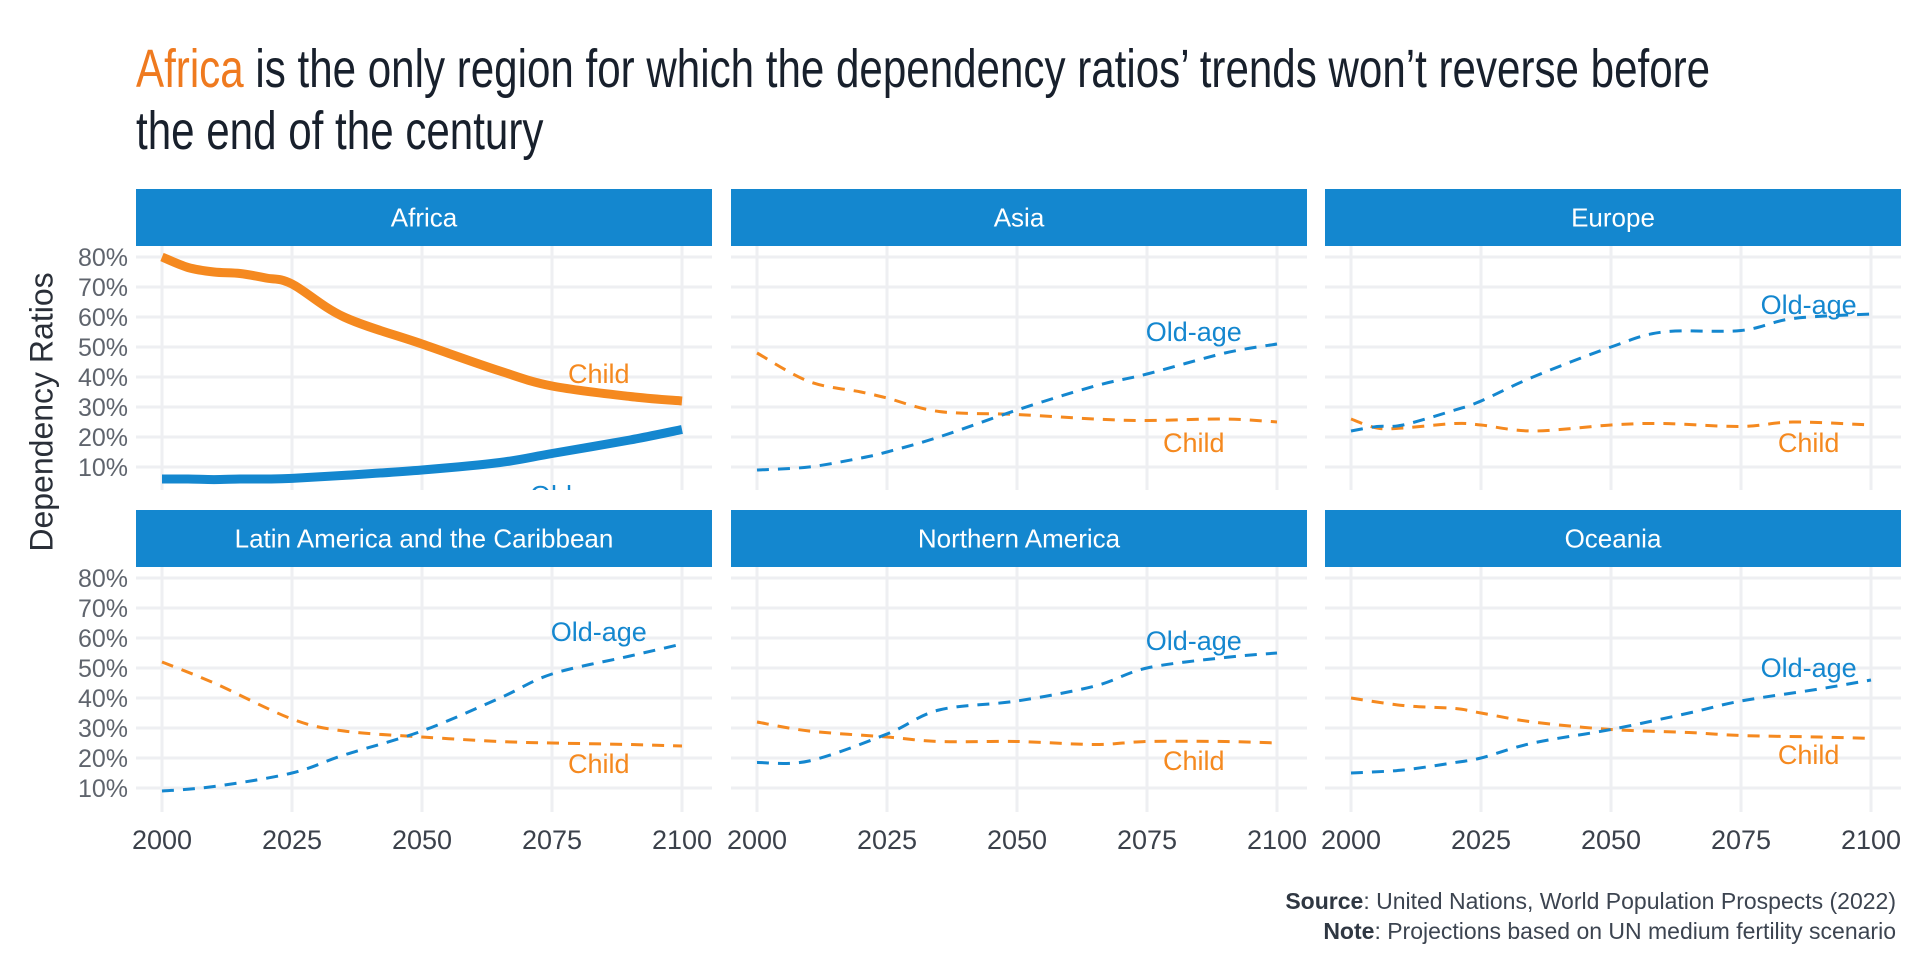  I want to click on facet-strip-label: Africa, so click(424, 218).